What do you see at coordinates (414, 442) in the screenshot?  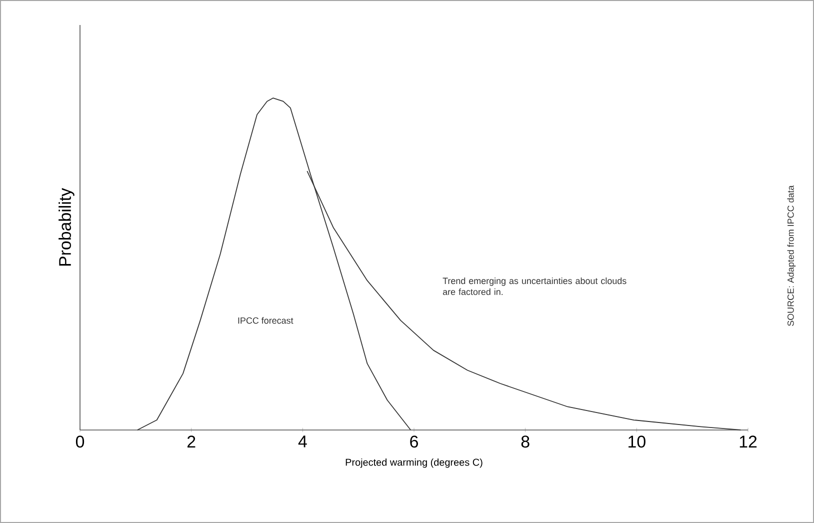 I see `x-tick-label: 6` at bounding box center [414, 442].